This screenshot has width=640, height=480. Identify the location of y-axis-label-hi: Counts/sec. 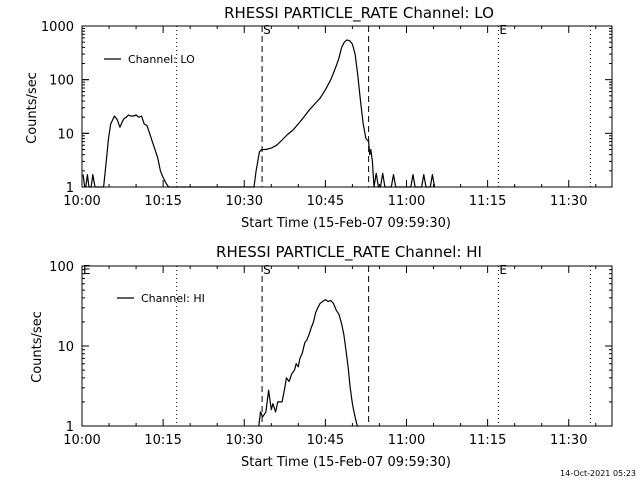
(37, 347).